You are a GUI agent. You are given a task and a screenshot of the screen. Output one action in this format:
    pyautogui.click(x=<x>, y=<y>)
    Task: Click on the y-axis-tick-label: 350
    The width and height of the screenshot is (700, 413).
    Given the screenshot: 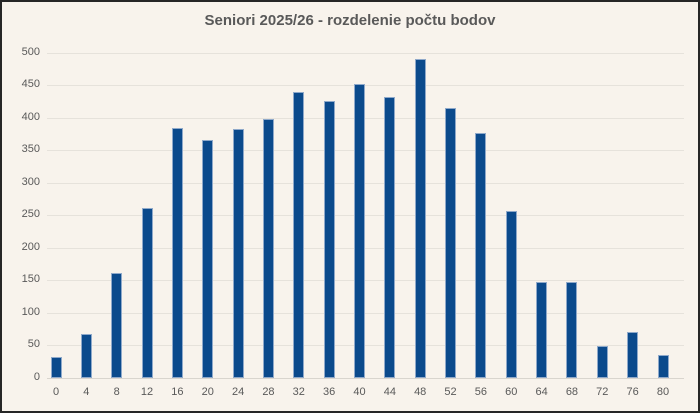 What is the action you would take?
    pyautogui.click(x=30, y=149)
    